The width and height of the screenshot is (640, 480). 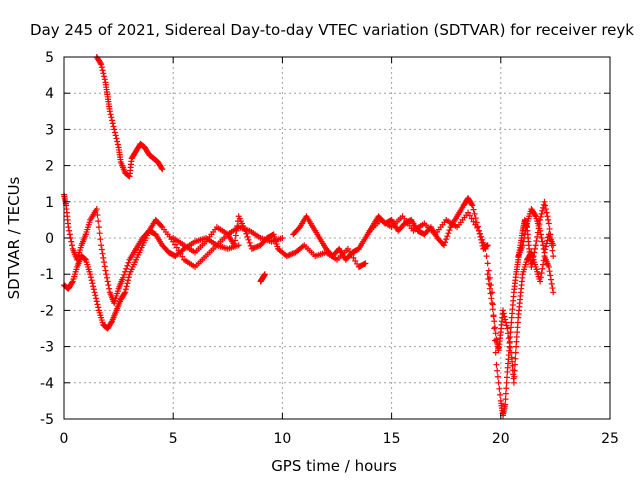 What do you see at coordinates (64, 439) in the screenshot?
I see `x-tick-label: 0` at bounding box center [64, 439].